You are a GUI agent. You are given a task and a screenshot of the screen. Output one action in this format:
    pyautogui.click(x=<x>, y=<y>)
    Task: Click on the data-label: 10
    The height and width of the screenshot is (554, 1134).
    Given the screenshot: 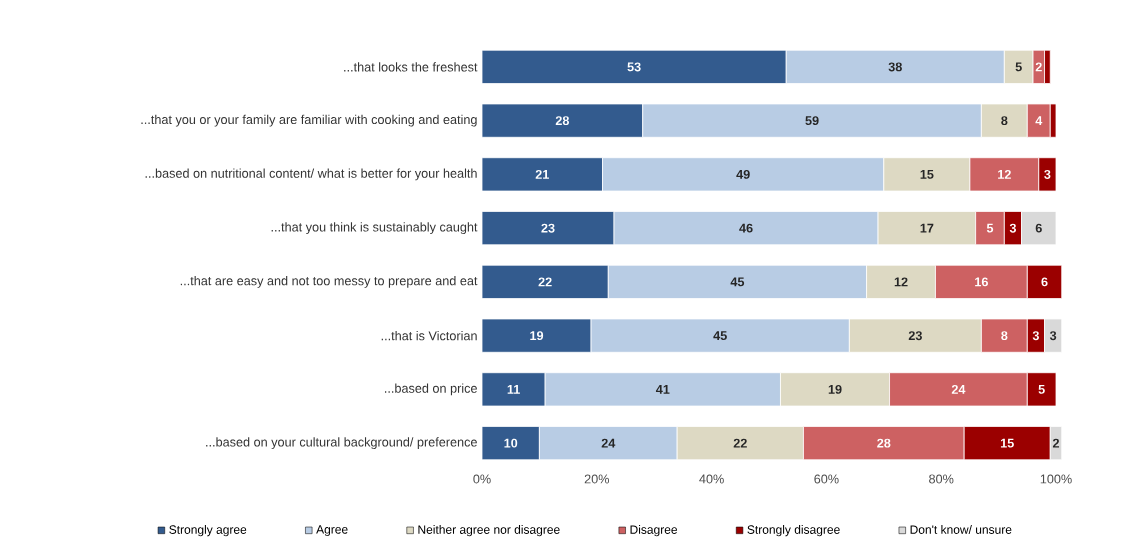 What is the action you would take?
    pyautogui.click(x=511, y=443)
    